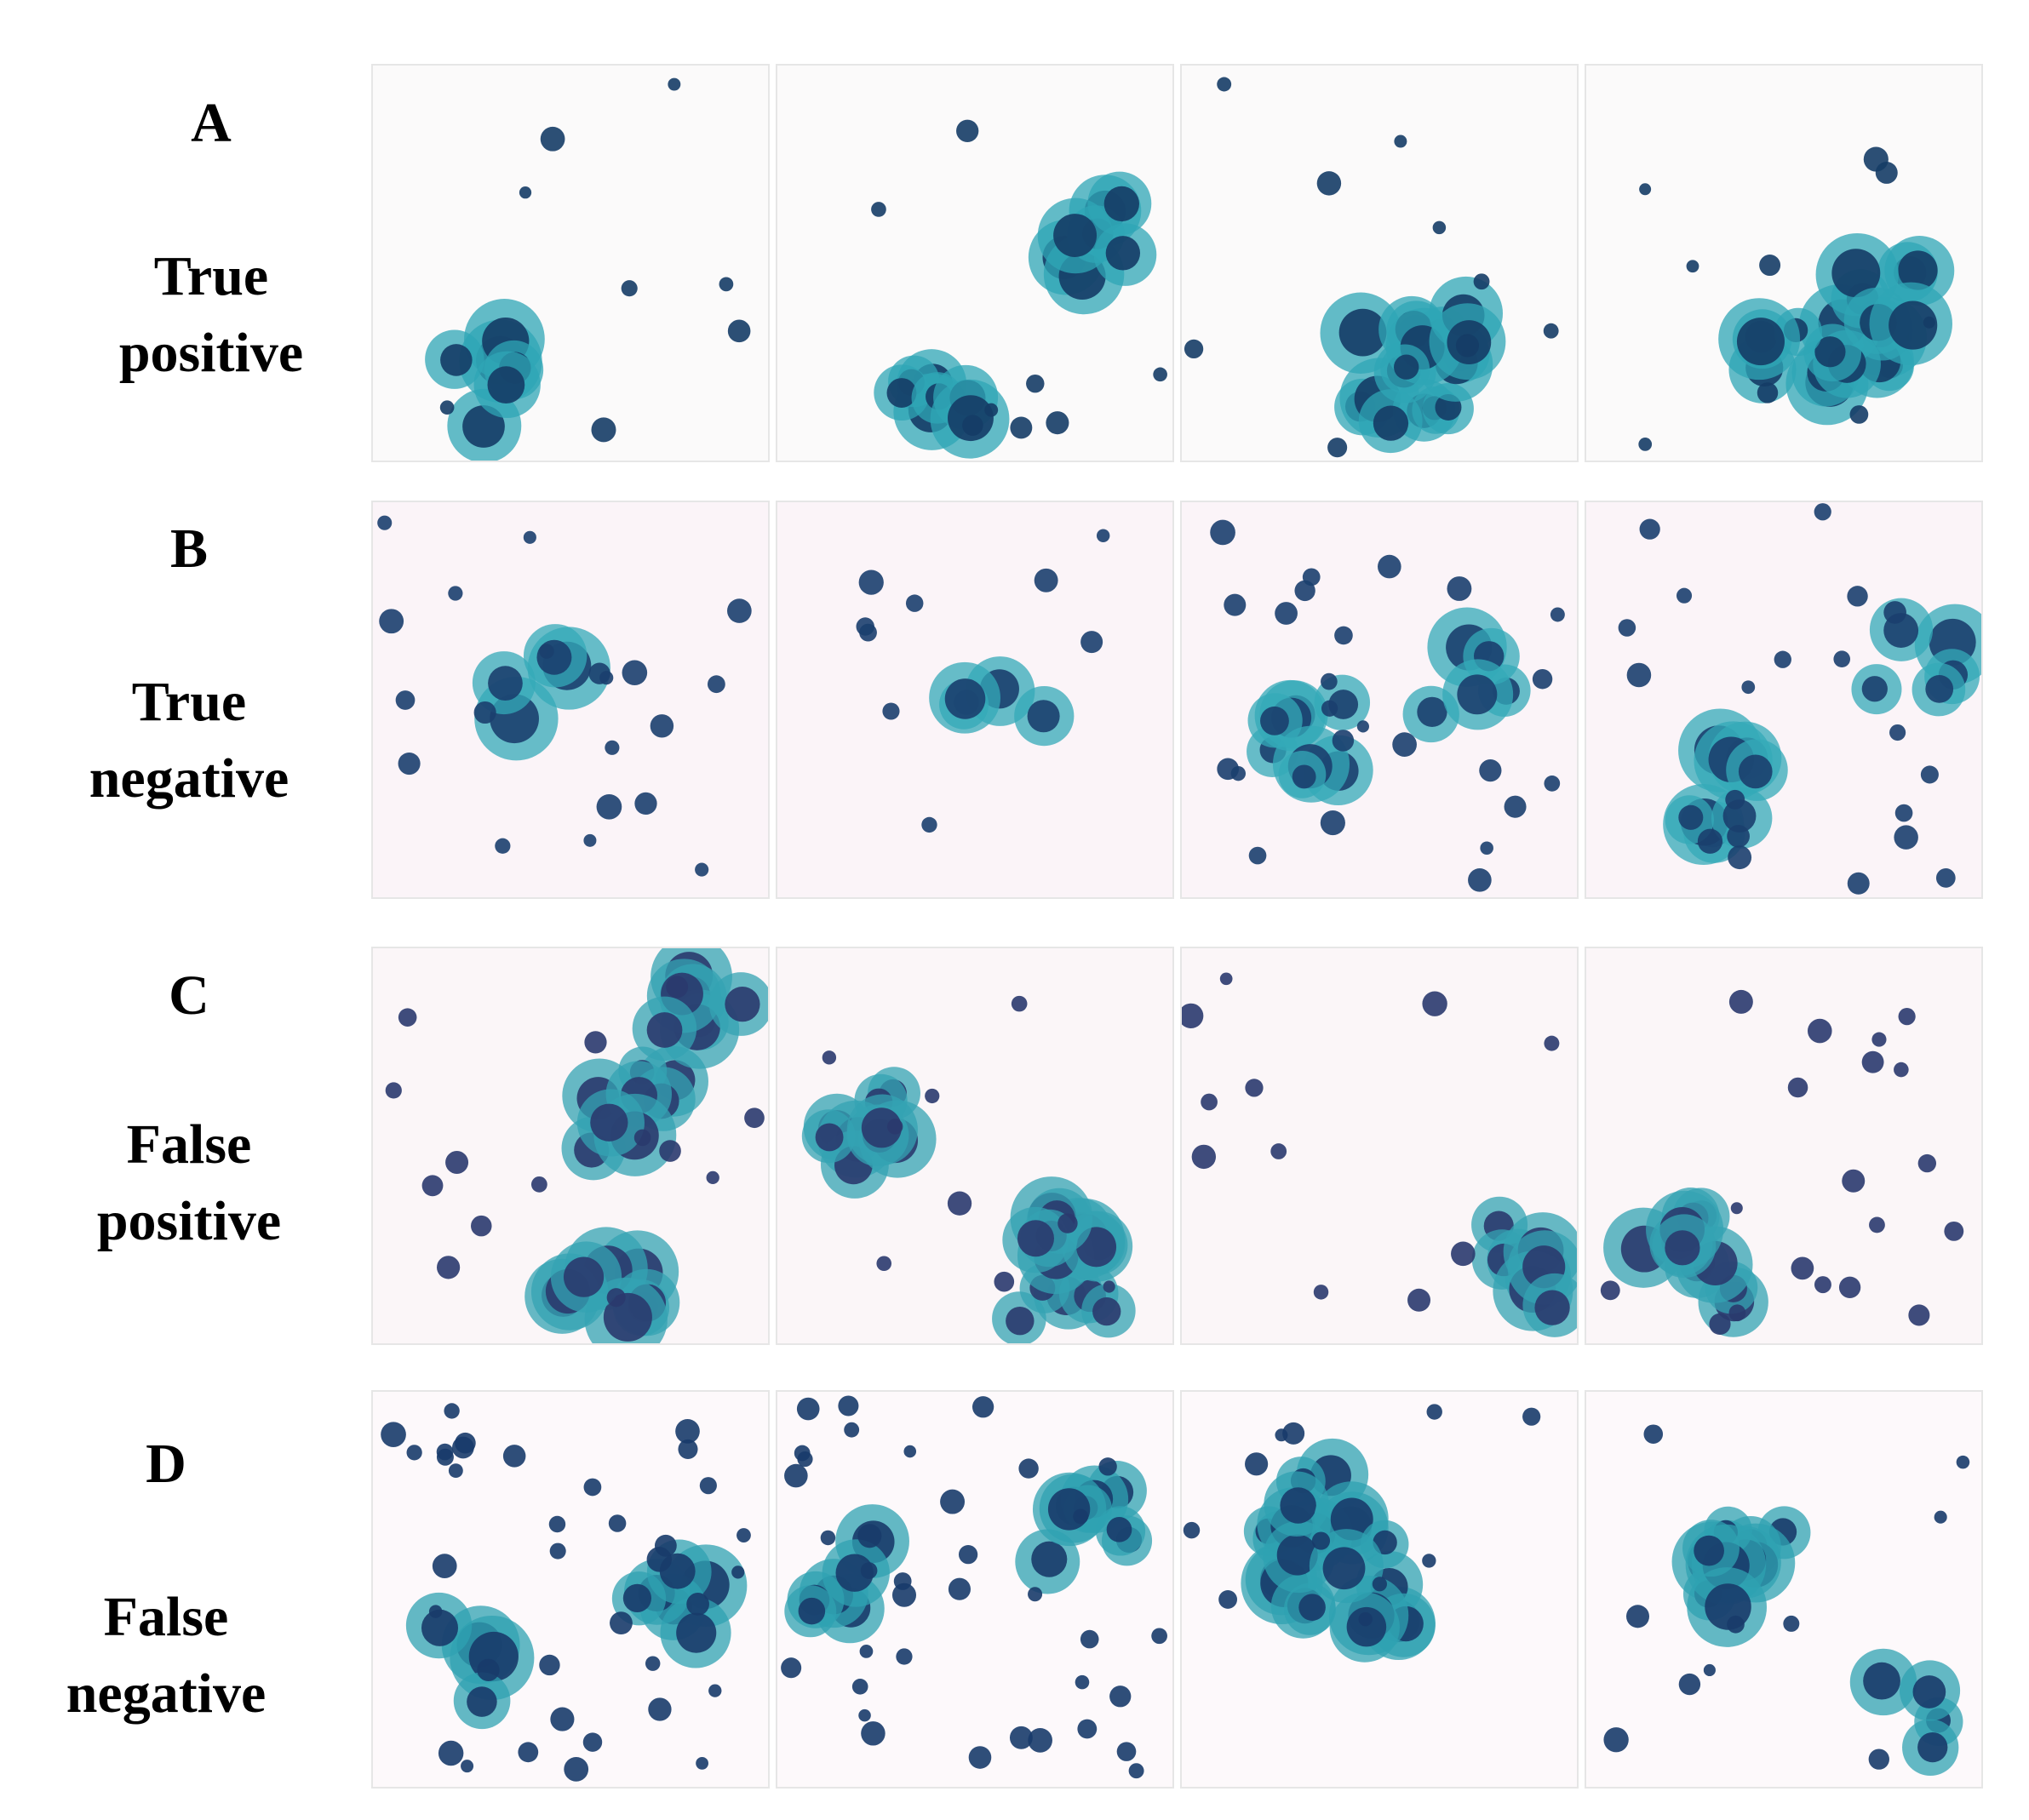 The width and height of the screenshot is (2029, 1820). Describe the element at coordinates (211, 123) in the screenshot. I see `row-letter: A` at that location.